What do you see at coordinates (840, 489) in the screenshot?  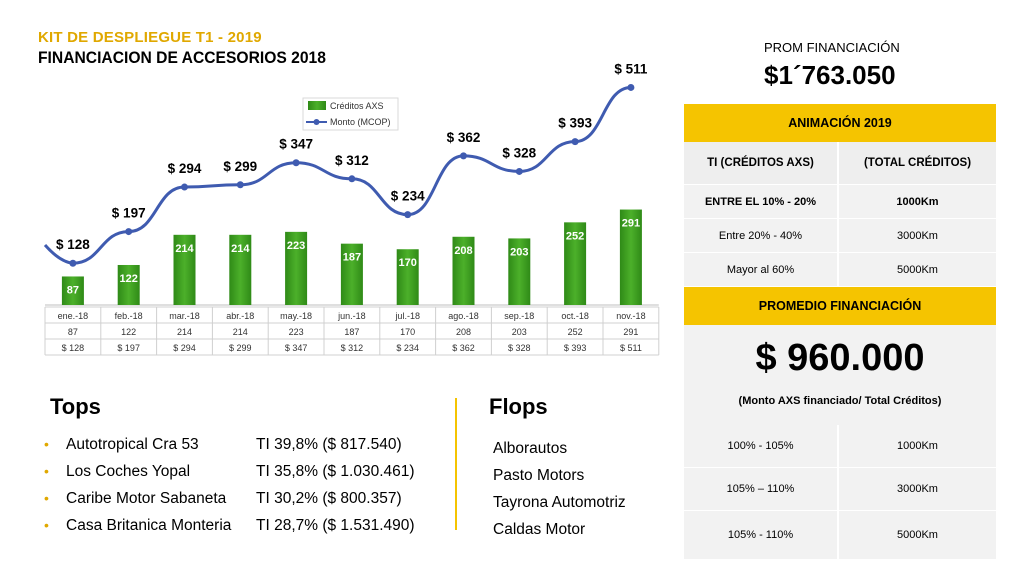 I see `promedio-row: 105% – 110% 3000Km` at bounding box center [840, 489].